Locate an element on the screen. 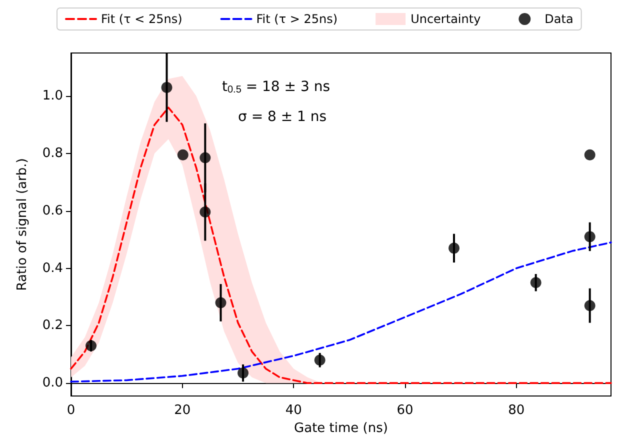 This screenshot has width=617, height=444. legend-label: Uncertainty is located at coordinates (445, 19).